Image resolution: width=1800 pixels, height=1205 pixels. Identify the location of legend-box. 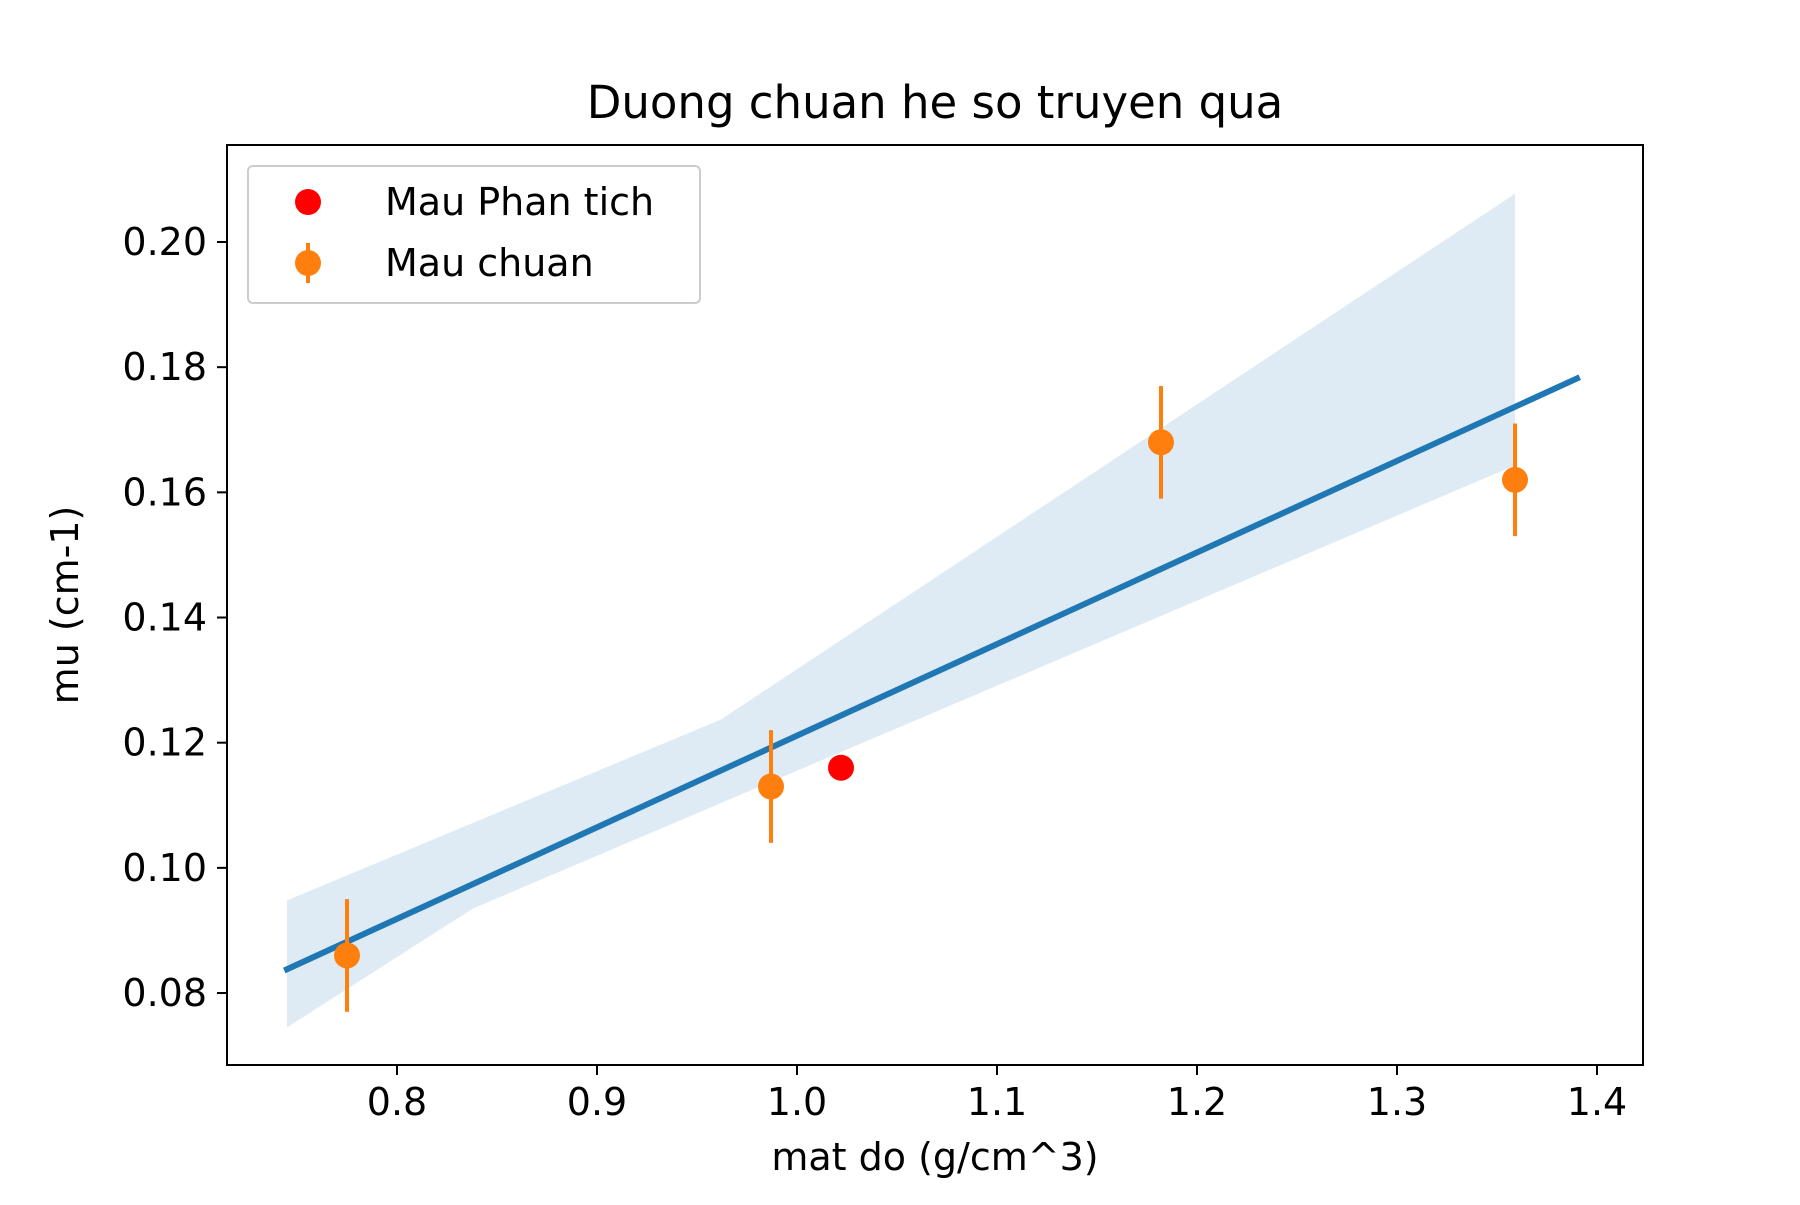
(474, 234).